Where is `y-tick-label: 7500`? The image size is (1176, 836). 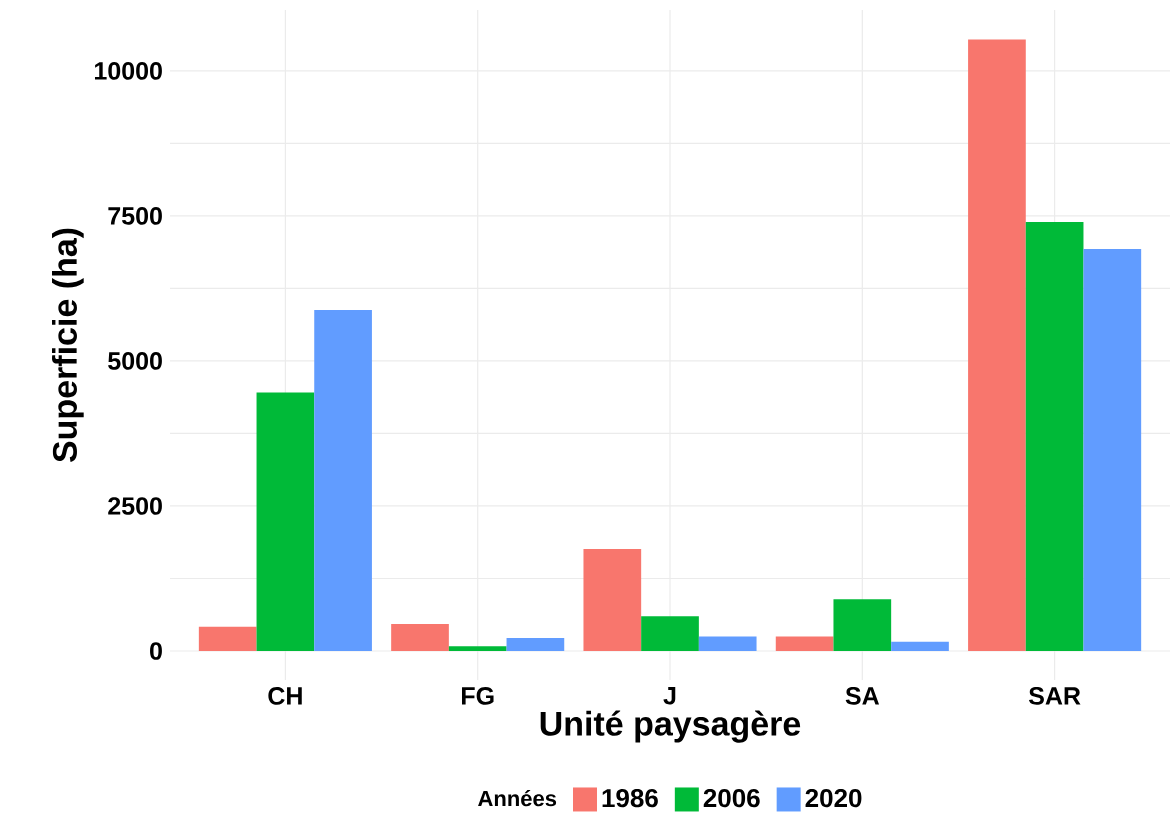 y-tick-label: 7500 is located at coordinates (135, 216).